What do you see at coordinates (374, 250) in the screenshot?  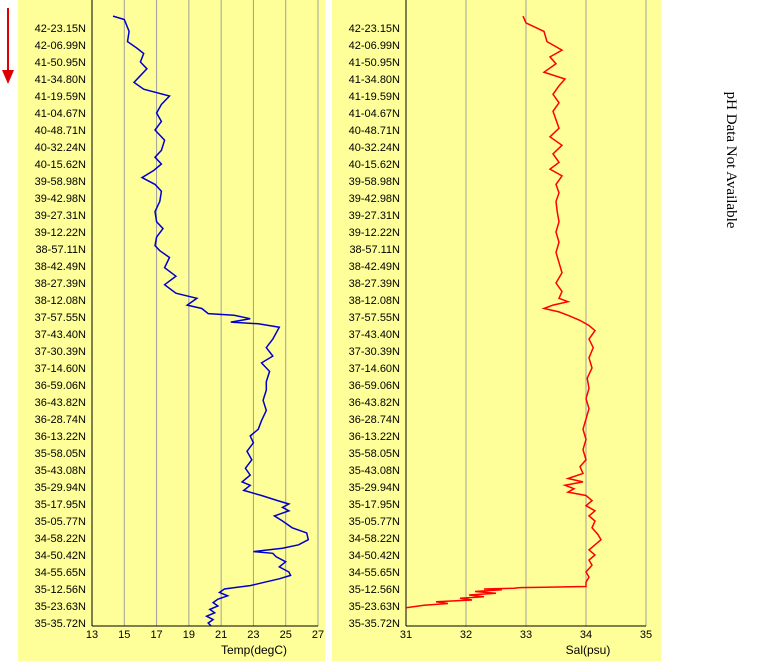 I see `salinity-y-tick-label: 38-57.11N` at bounding box center [374, 250].